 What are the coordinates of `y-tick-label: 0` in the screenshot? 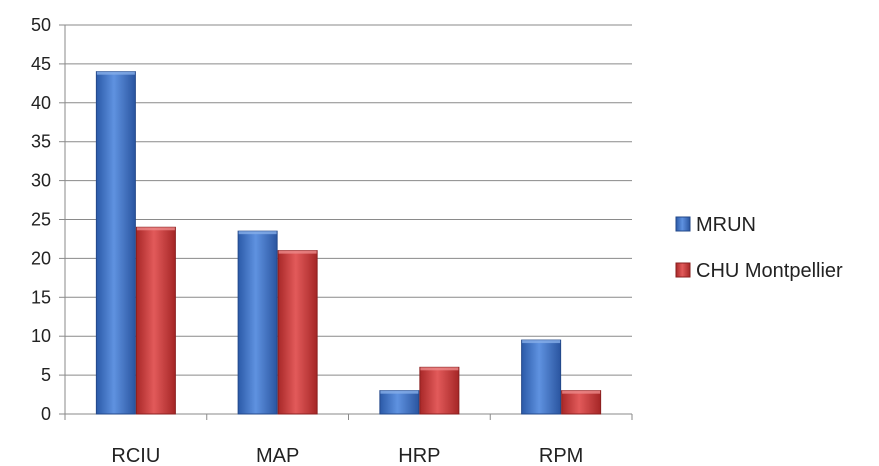 It's located at (46, 414).